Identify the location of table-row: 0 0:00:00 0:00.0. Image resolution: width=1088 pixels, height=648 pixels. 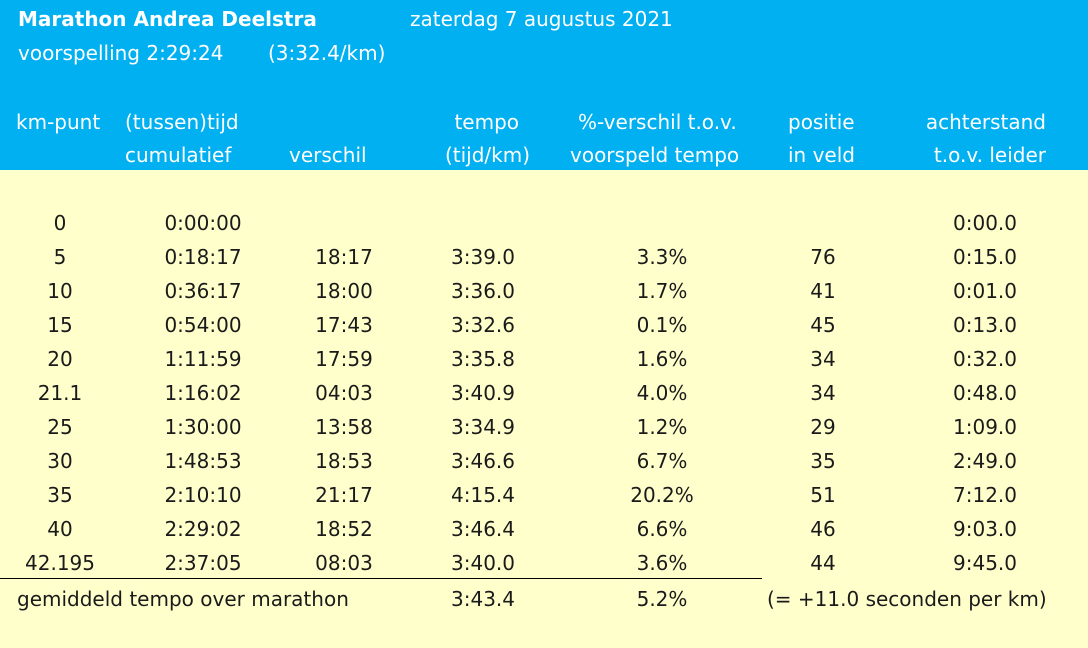
(544, 223).